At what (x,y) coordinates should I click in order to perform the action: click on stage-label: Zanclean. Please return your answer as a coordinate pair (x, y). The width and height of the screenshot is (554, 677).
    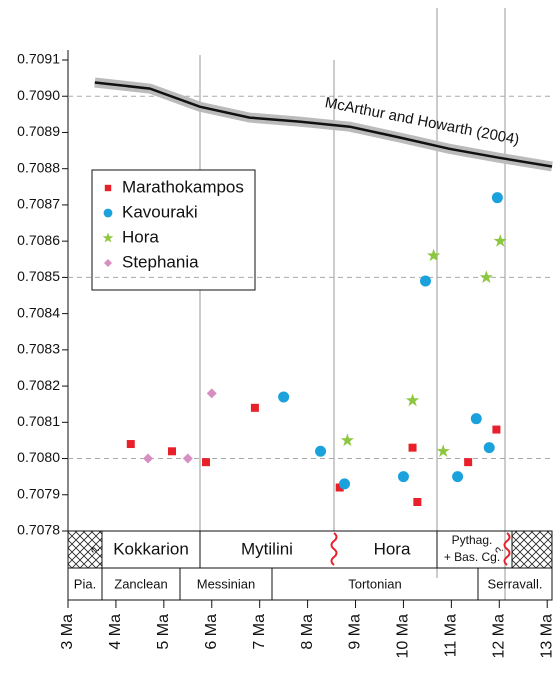
    Looking at the image, I should click on (140, 583).